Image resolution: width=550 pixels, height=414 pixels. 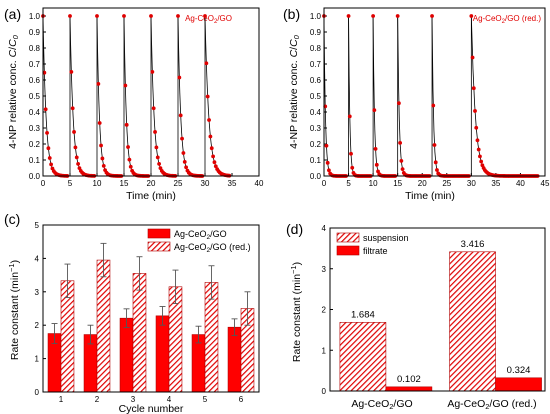 I want to click on panel-c-ytick-label: 4, so click(x=37, y=258).